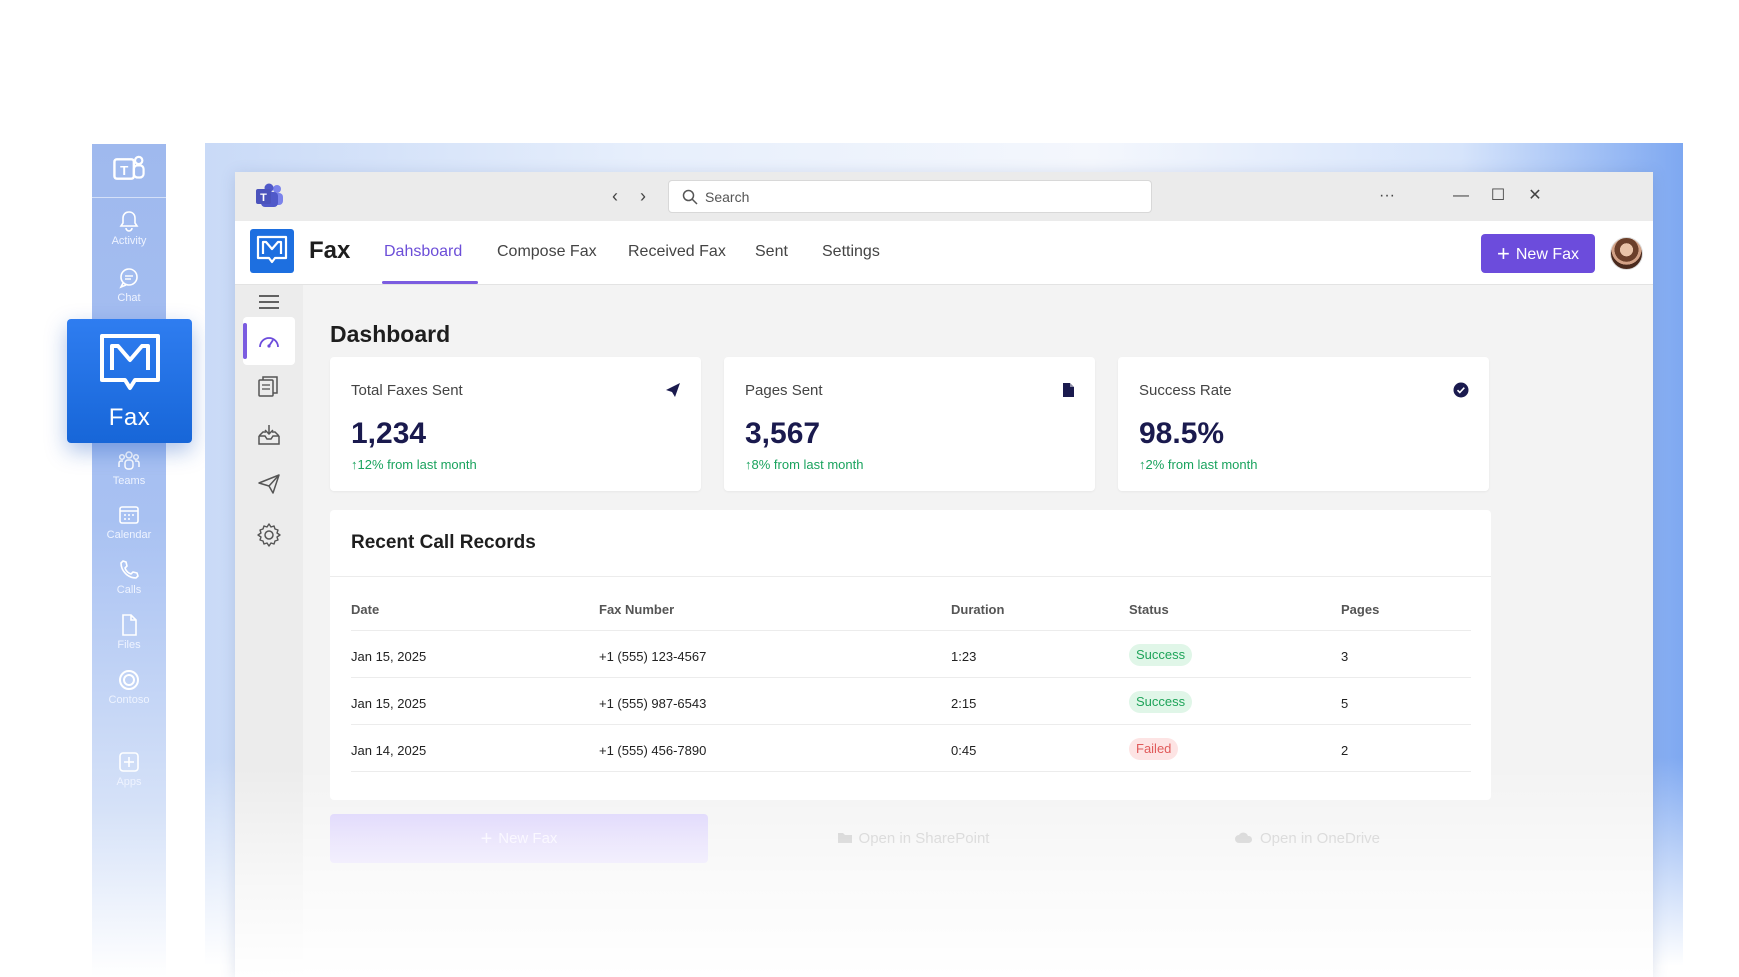 This screenshot has height=977, width=1739. I want to click on search-box, so click(910, 196).